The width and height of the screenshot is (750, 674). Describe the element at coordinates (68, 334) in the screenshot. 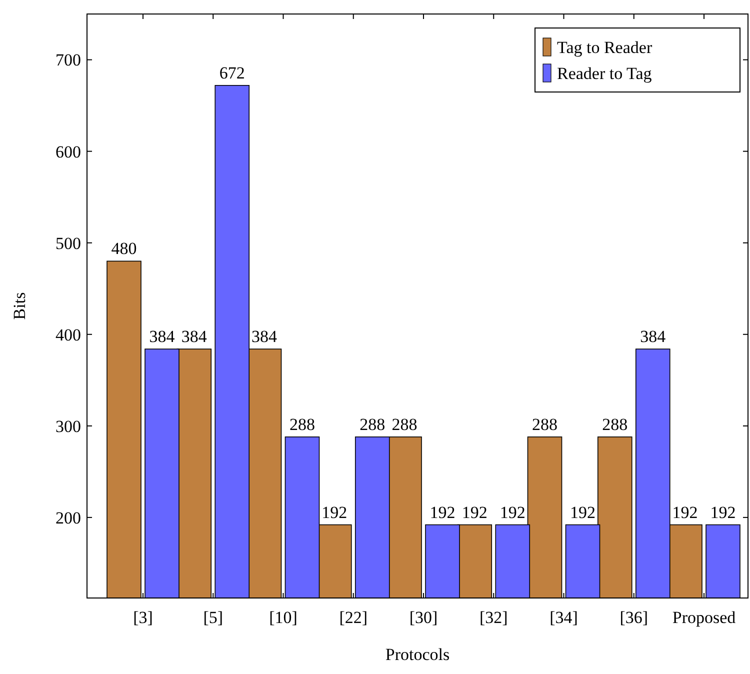

I see `y-tick-label: 400` at that location.